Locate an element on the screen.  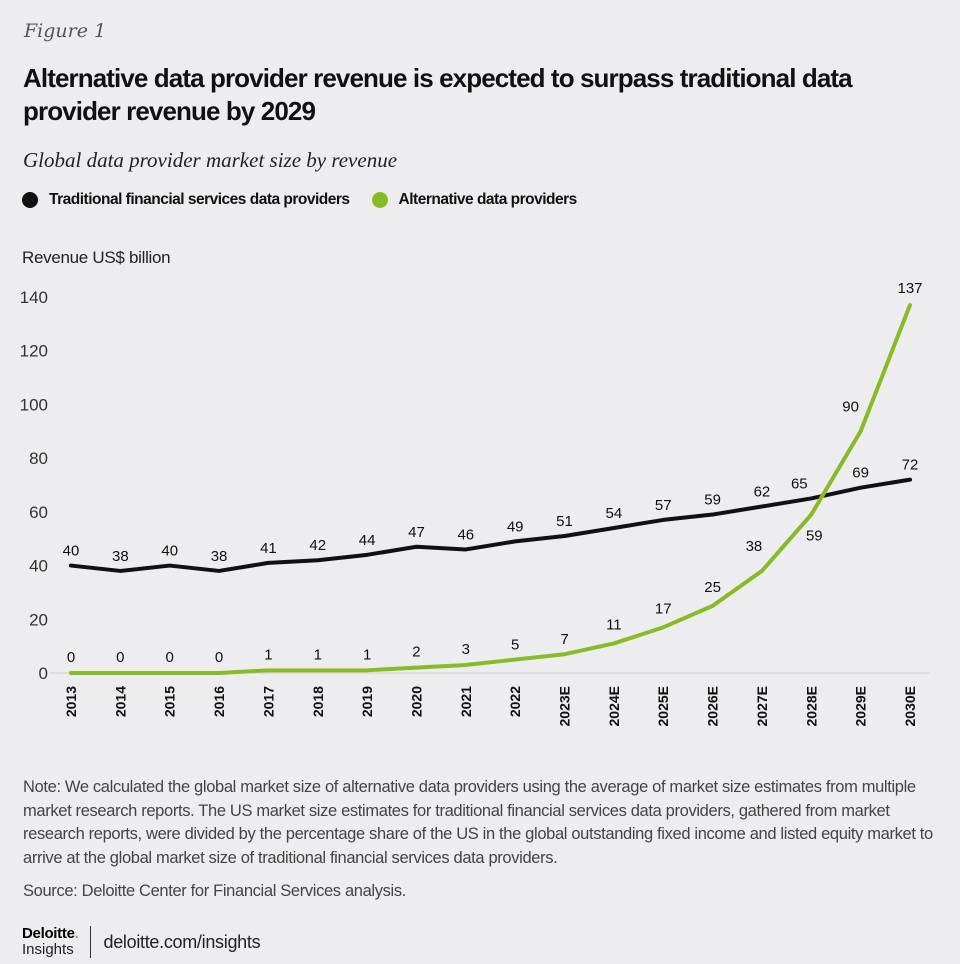
figure-label: Figure 1 is located at coordinates (65, 31).